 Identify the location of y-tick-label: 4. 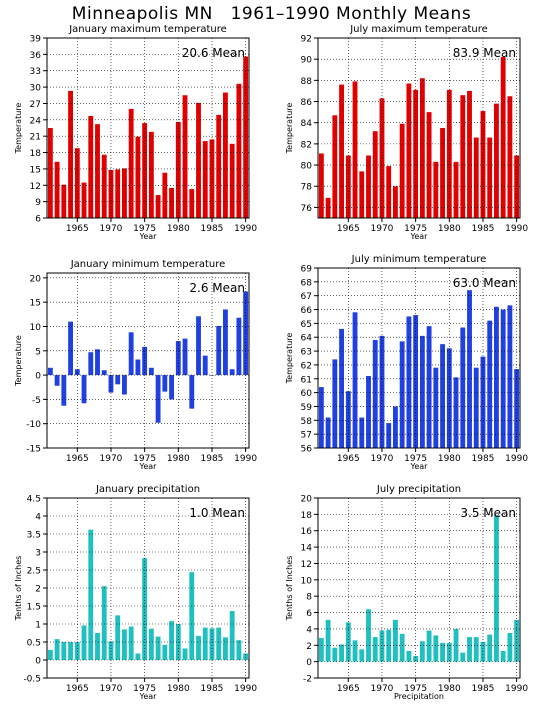
(38, 518).